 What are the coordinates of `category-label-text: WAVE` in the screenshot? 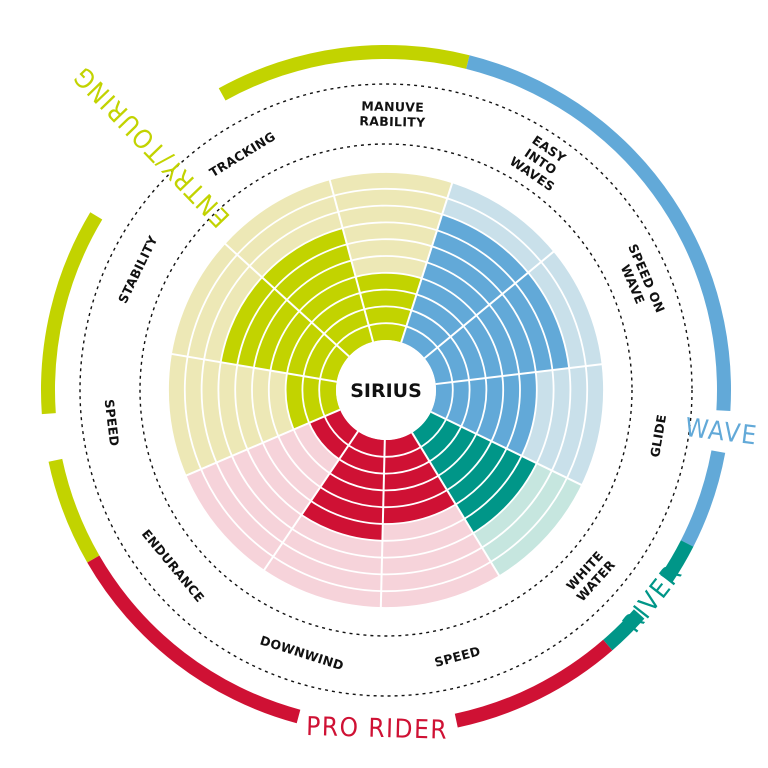 It's located at (721, 432).